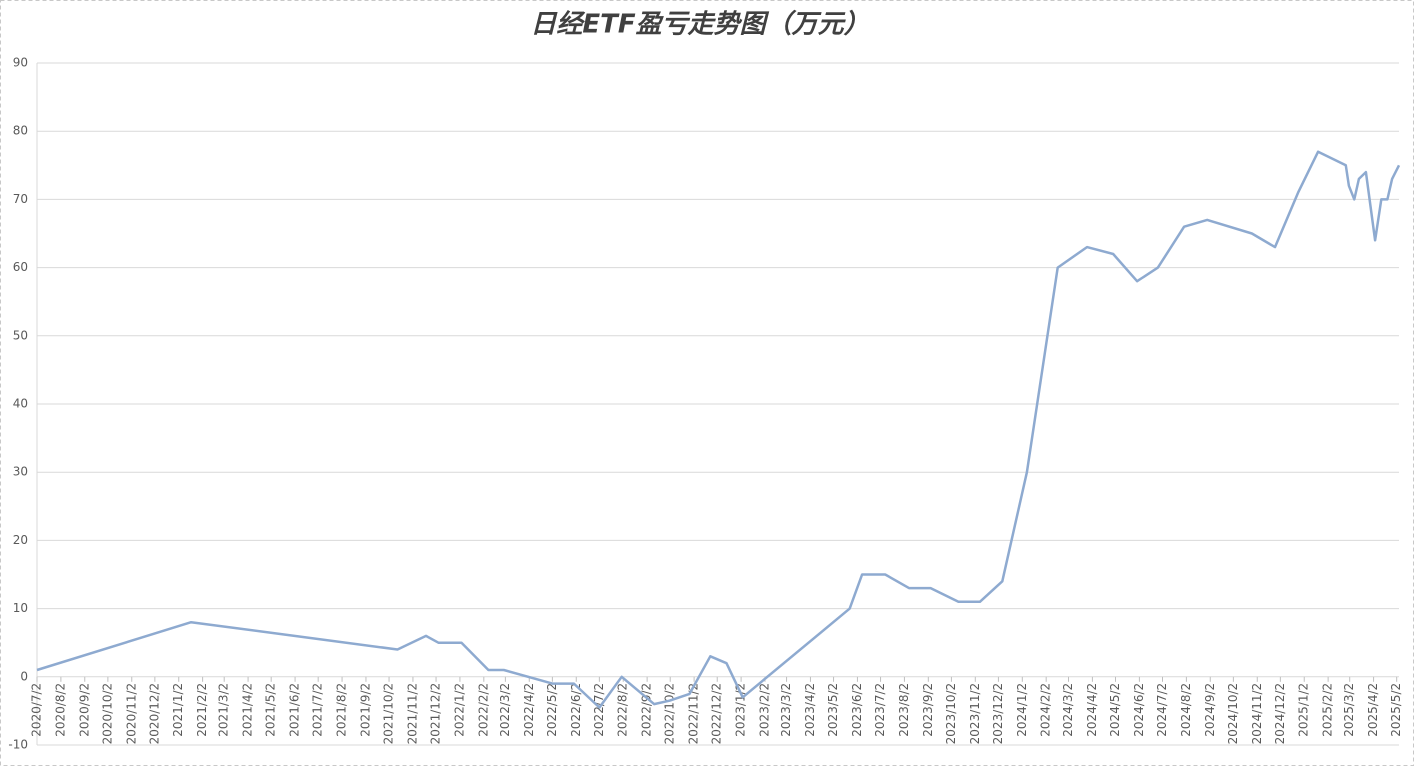  Describe the element at coordinates (623, 710) in the screenshot. I see `x-tick-label: 2022/8/2` at that location.